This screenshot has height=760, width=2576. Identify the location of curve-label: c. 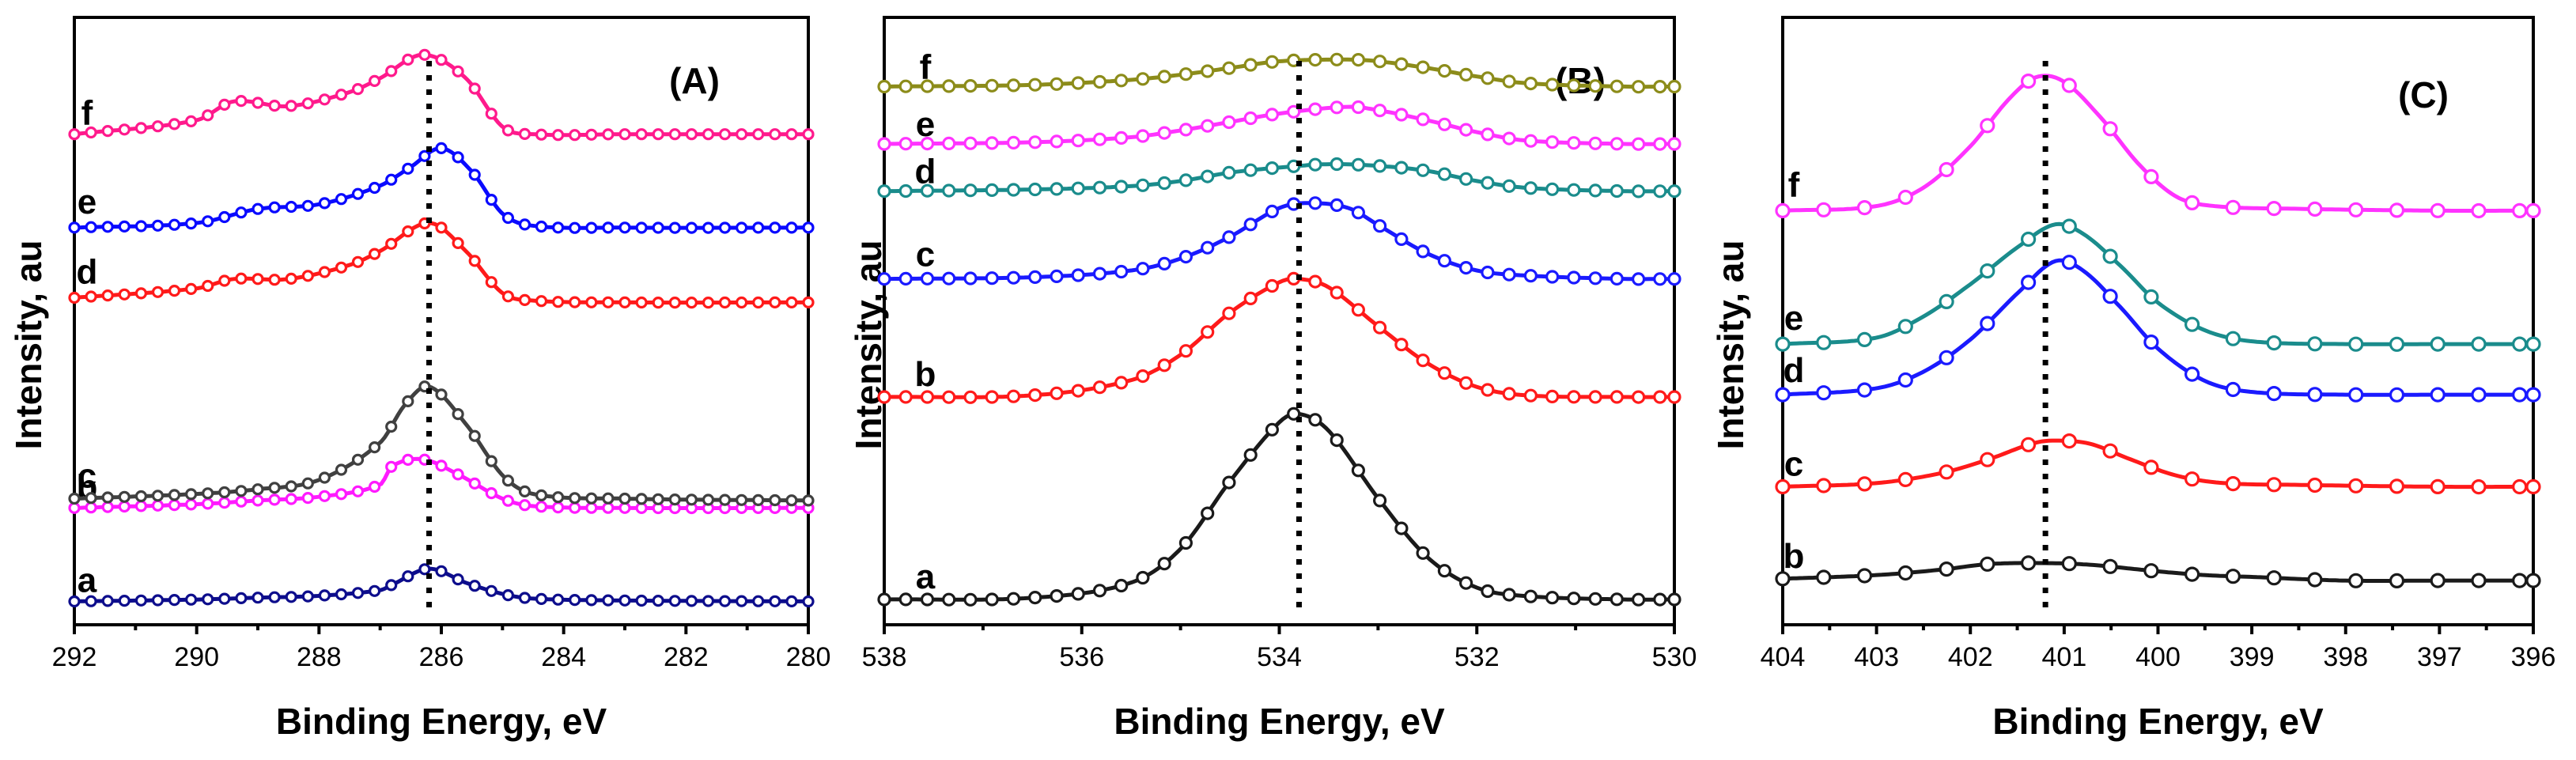
(87, 476).